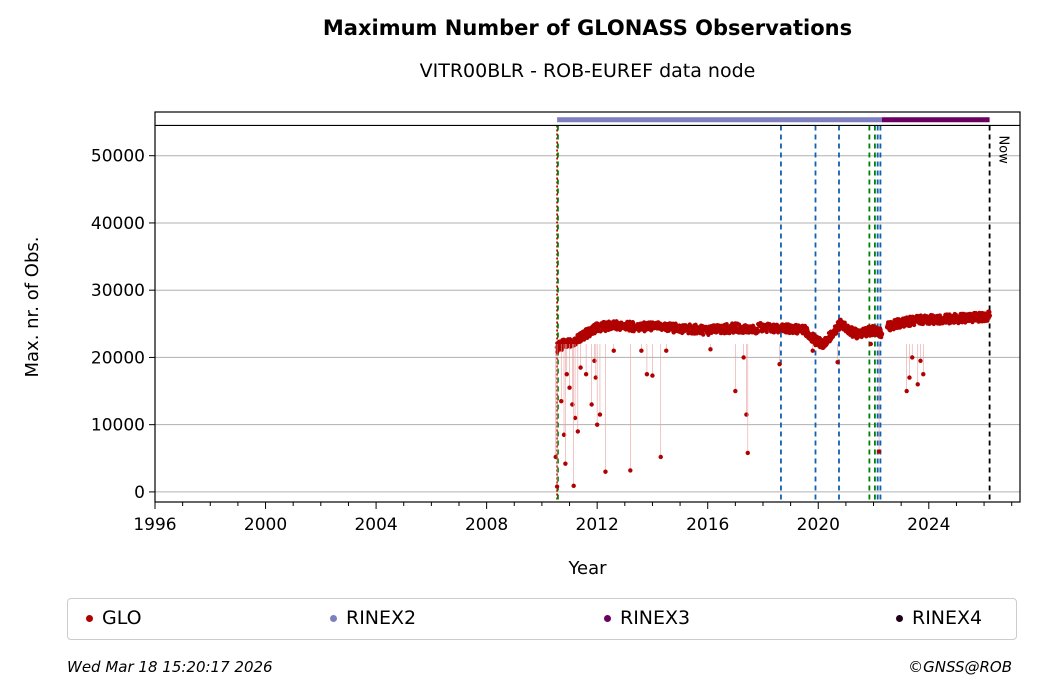 The image size is (1040, 699). I want to click on legend-label: GLO, so click(122, 618).